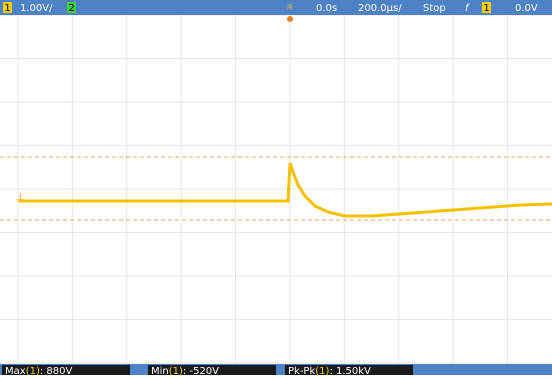 Image resolution: width=552 pixels, height=379 pixels. I want to click on trigger-source: 1, so click(486, 8).